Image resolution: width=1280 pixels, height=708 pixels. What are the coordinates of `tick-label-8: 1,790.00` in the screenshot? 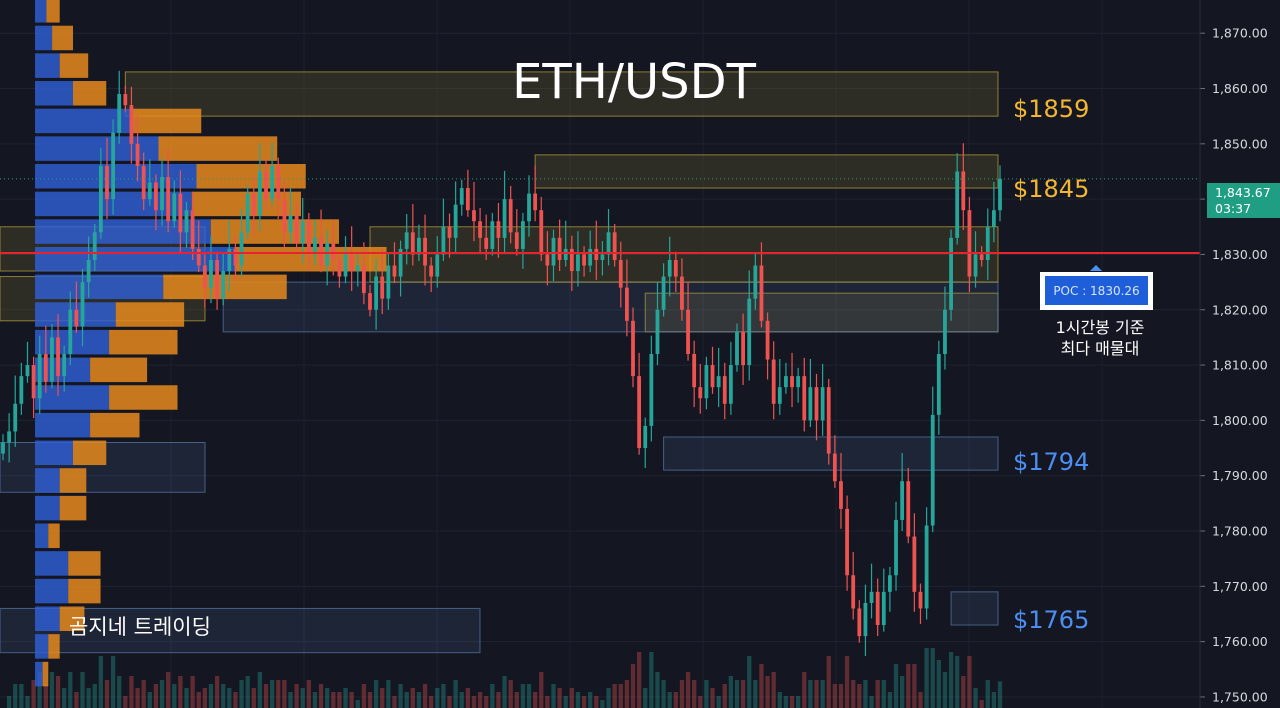 It's located at (1240, 475).